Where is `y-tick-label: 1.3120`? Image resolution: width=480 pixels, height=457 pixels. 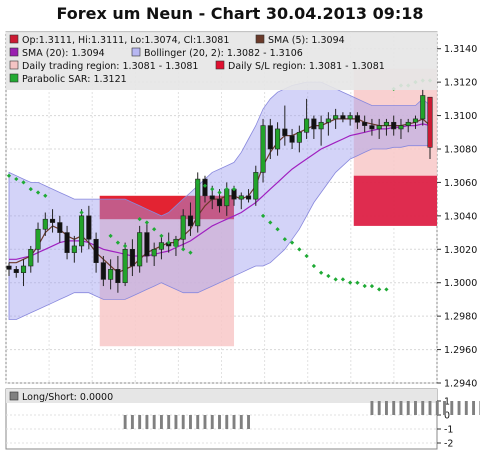 y-tick-label: 1.3120 is located at coordinates (460, 83).